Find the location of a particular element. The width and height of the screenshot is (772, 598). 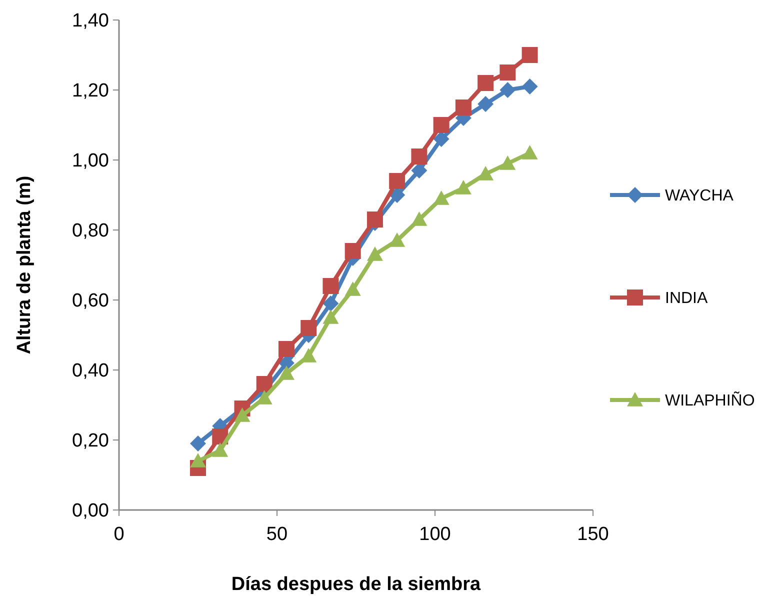

y-tick-label: 1,20 is located at coordinates (90, 91).